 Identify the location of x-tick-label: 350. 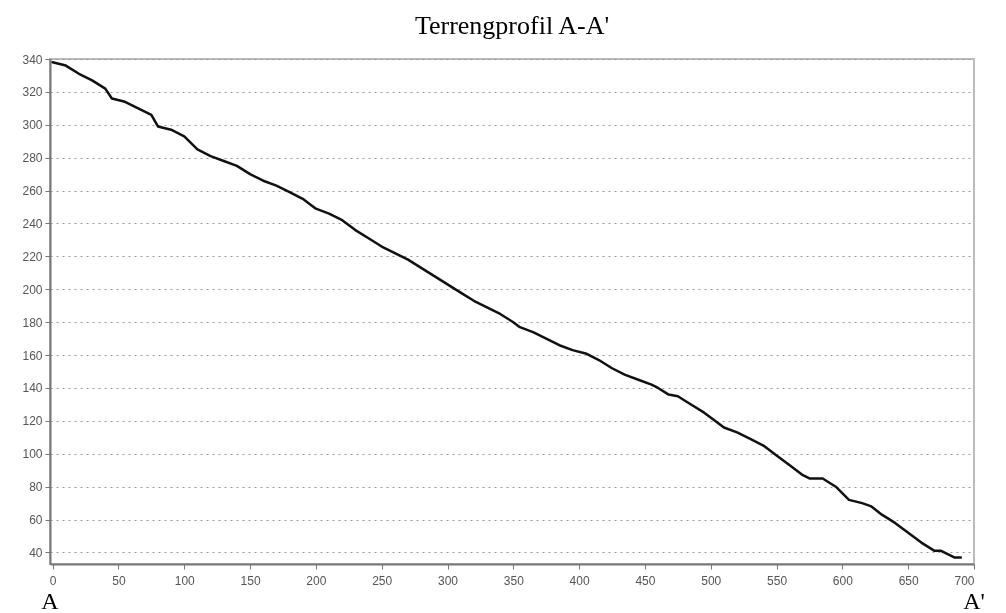
(514, 580).